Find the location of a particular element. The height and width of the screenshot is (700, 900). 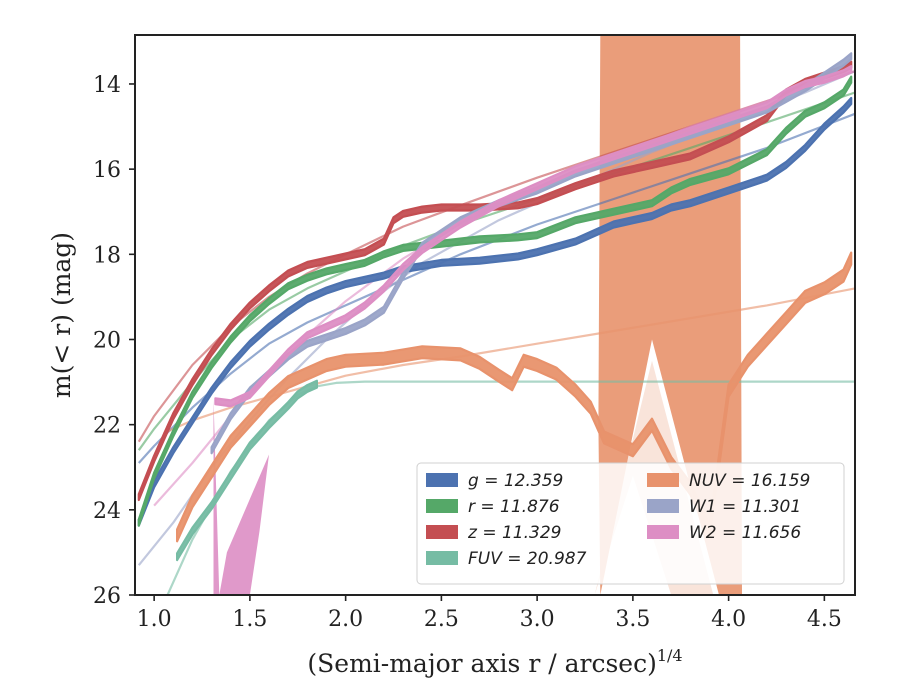

x-tick-label: 2.5 is located at coordinates (441, 619).